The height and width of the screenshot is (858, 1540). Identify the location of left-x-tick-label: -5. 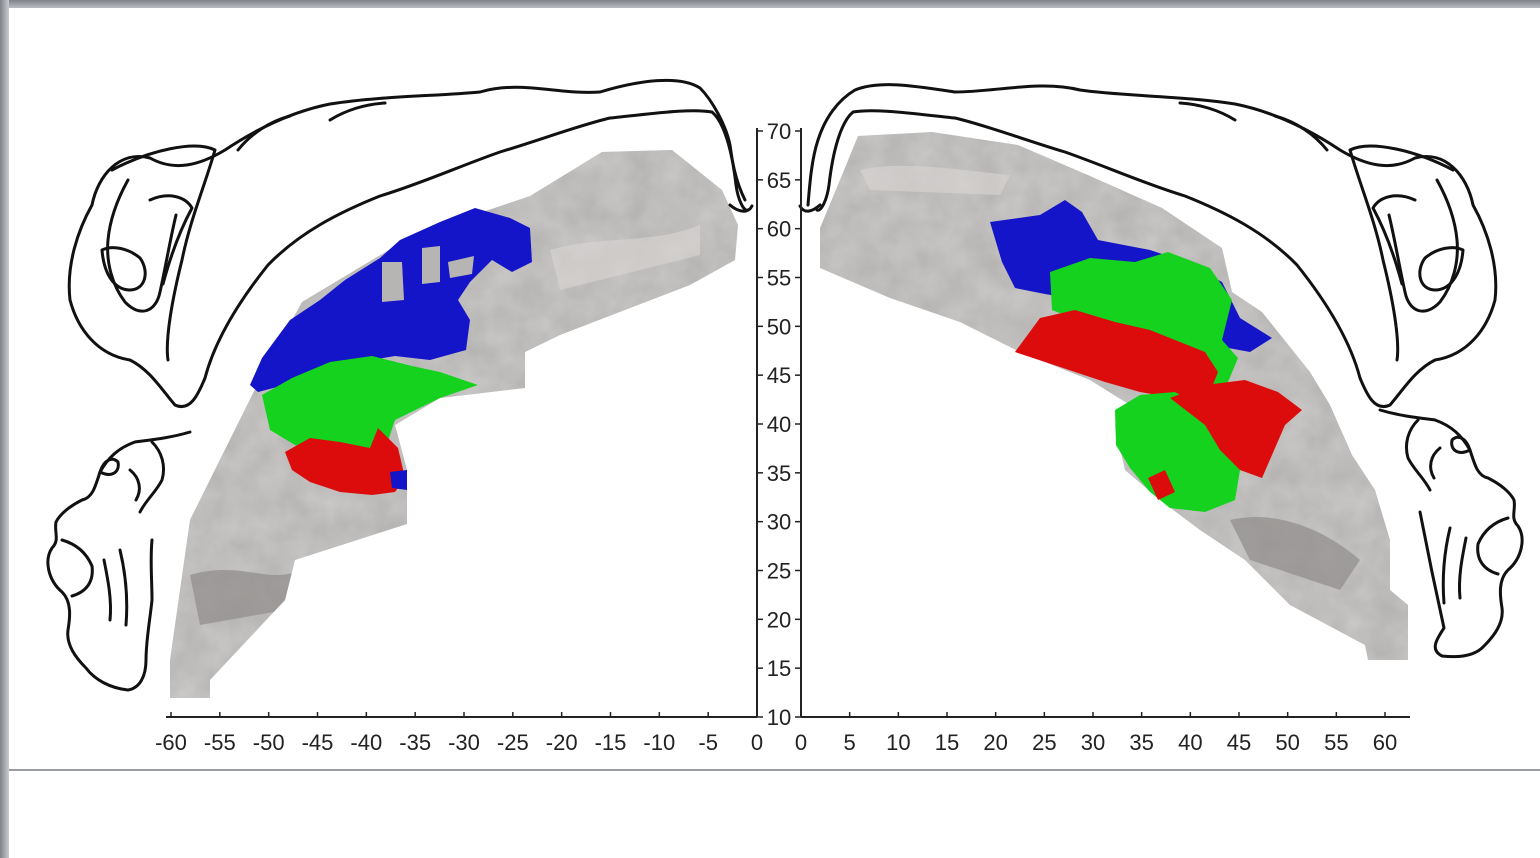
(708, 742).